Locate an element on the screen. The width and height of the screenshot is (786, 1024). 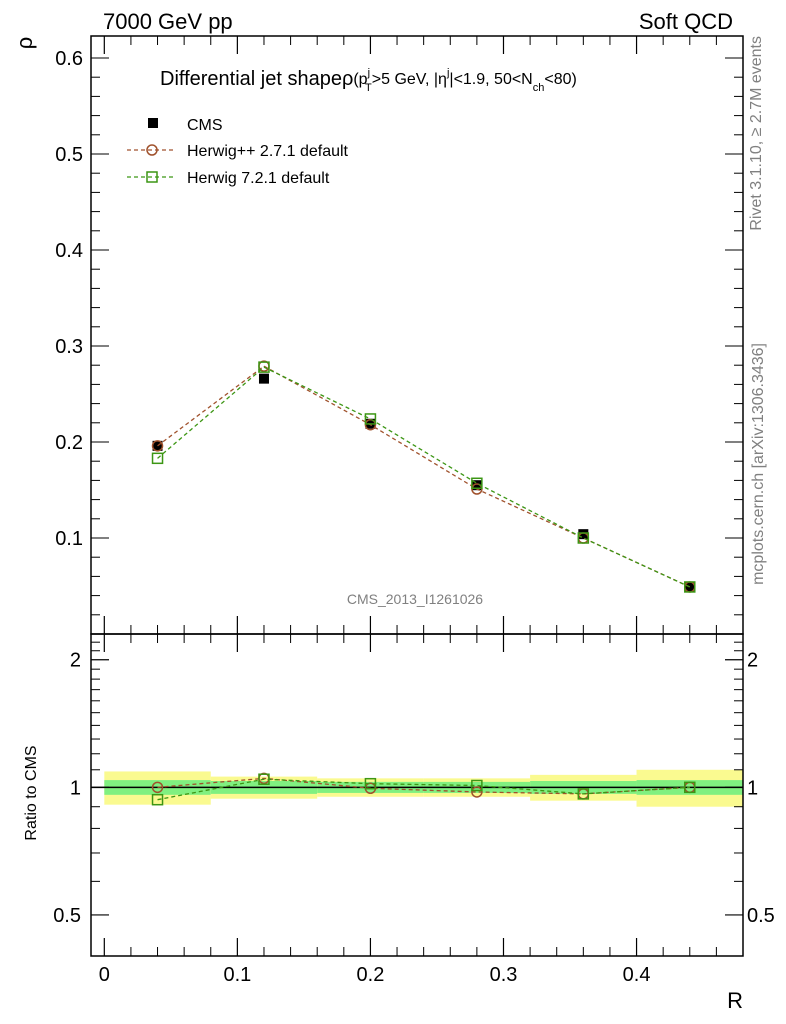
mcplots-label: mcplots.cern.ch [arXiv:1306.3436] is located at coordinates (758, 464).